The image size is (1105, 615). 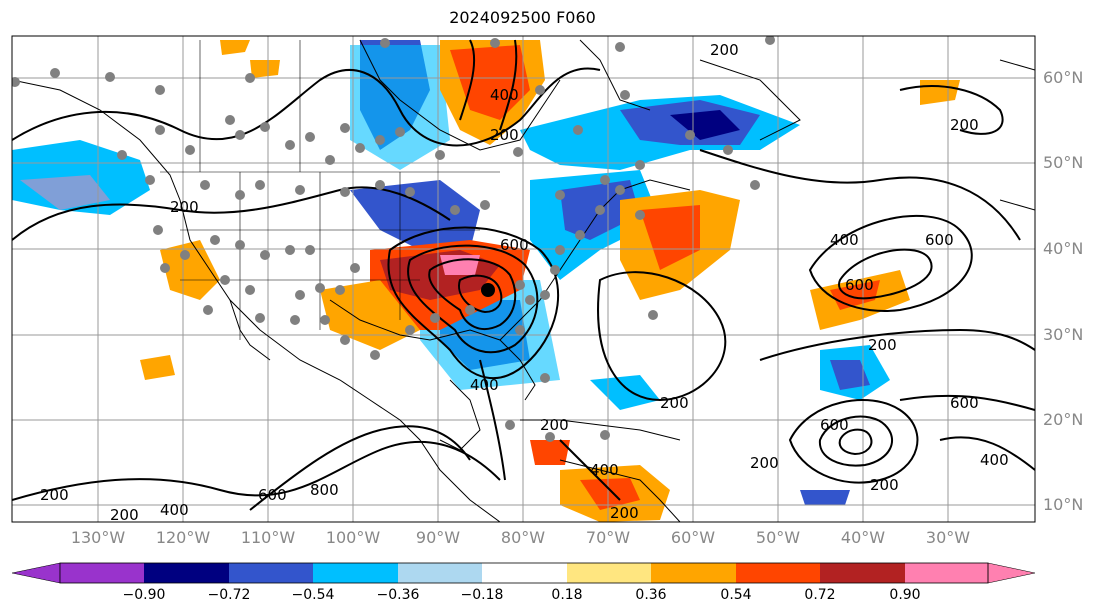 I want to click on lon-label-40w: 40°W, so click(x=863, y=537).